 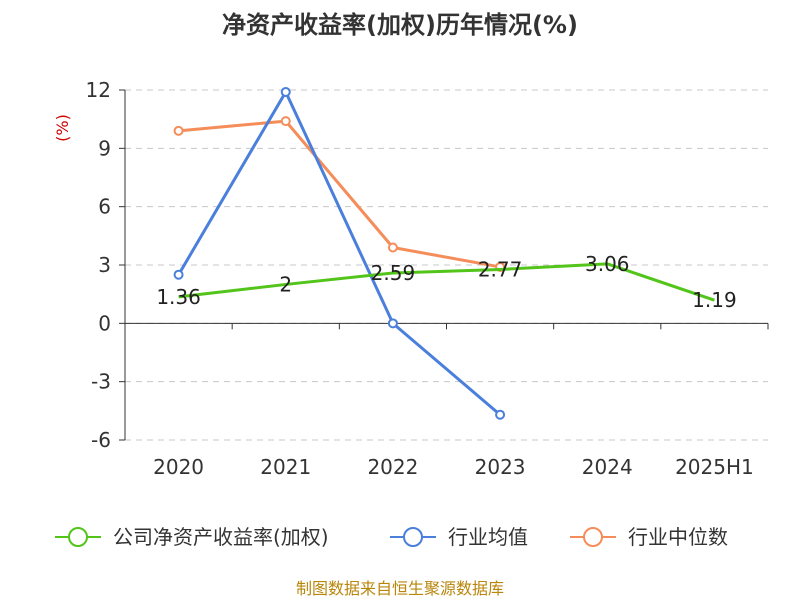 What do you see at coordinates (607, 467) in the screenshot?
I see `x-tick-label: 2024` at bounding box center [607, 467].